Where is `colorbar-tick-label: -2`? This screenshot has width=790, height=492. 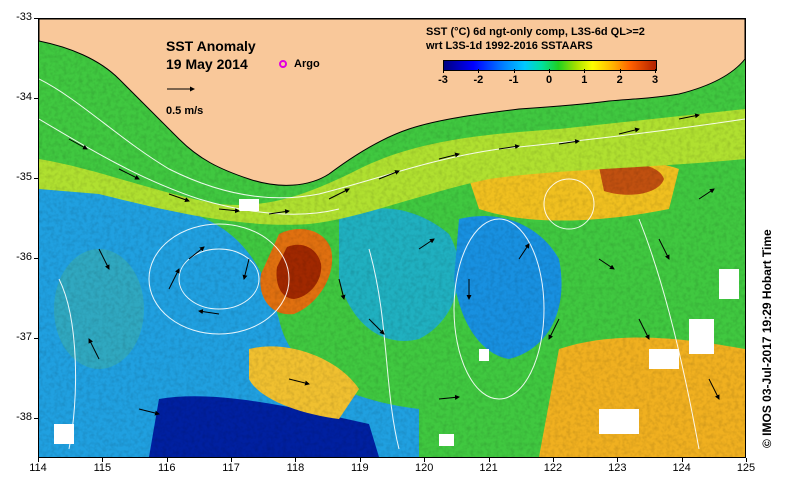
colorbar-tick-label: -2 is located at coordinates (478, 80).